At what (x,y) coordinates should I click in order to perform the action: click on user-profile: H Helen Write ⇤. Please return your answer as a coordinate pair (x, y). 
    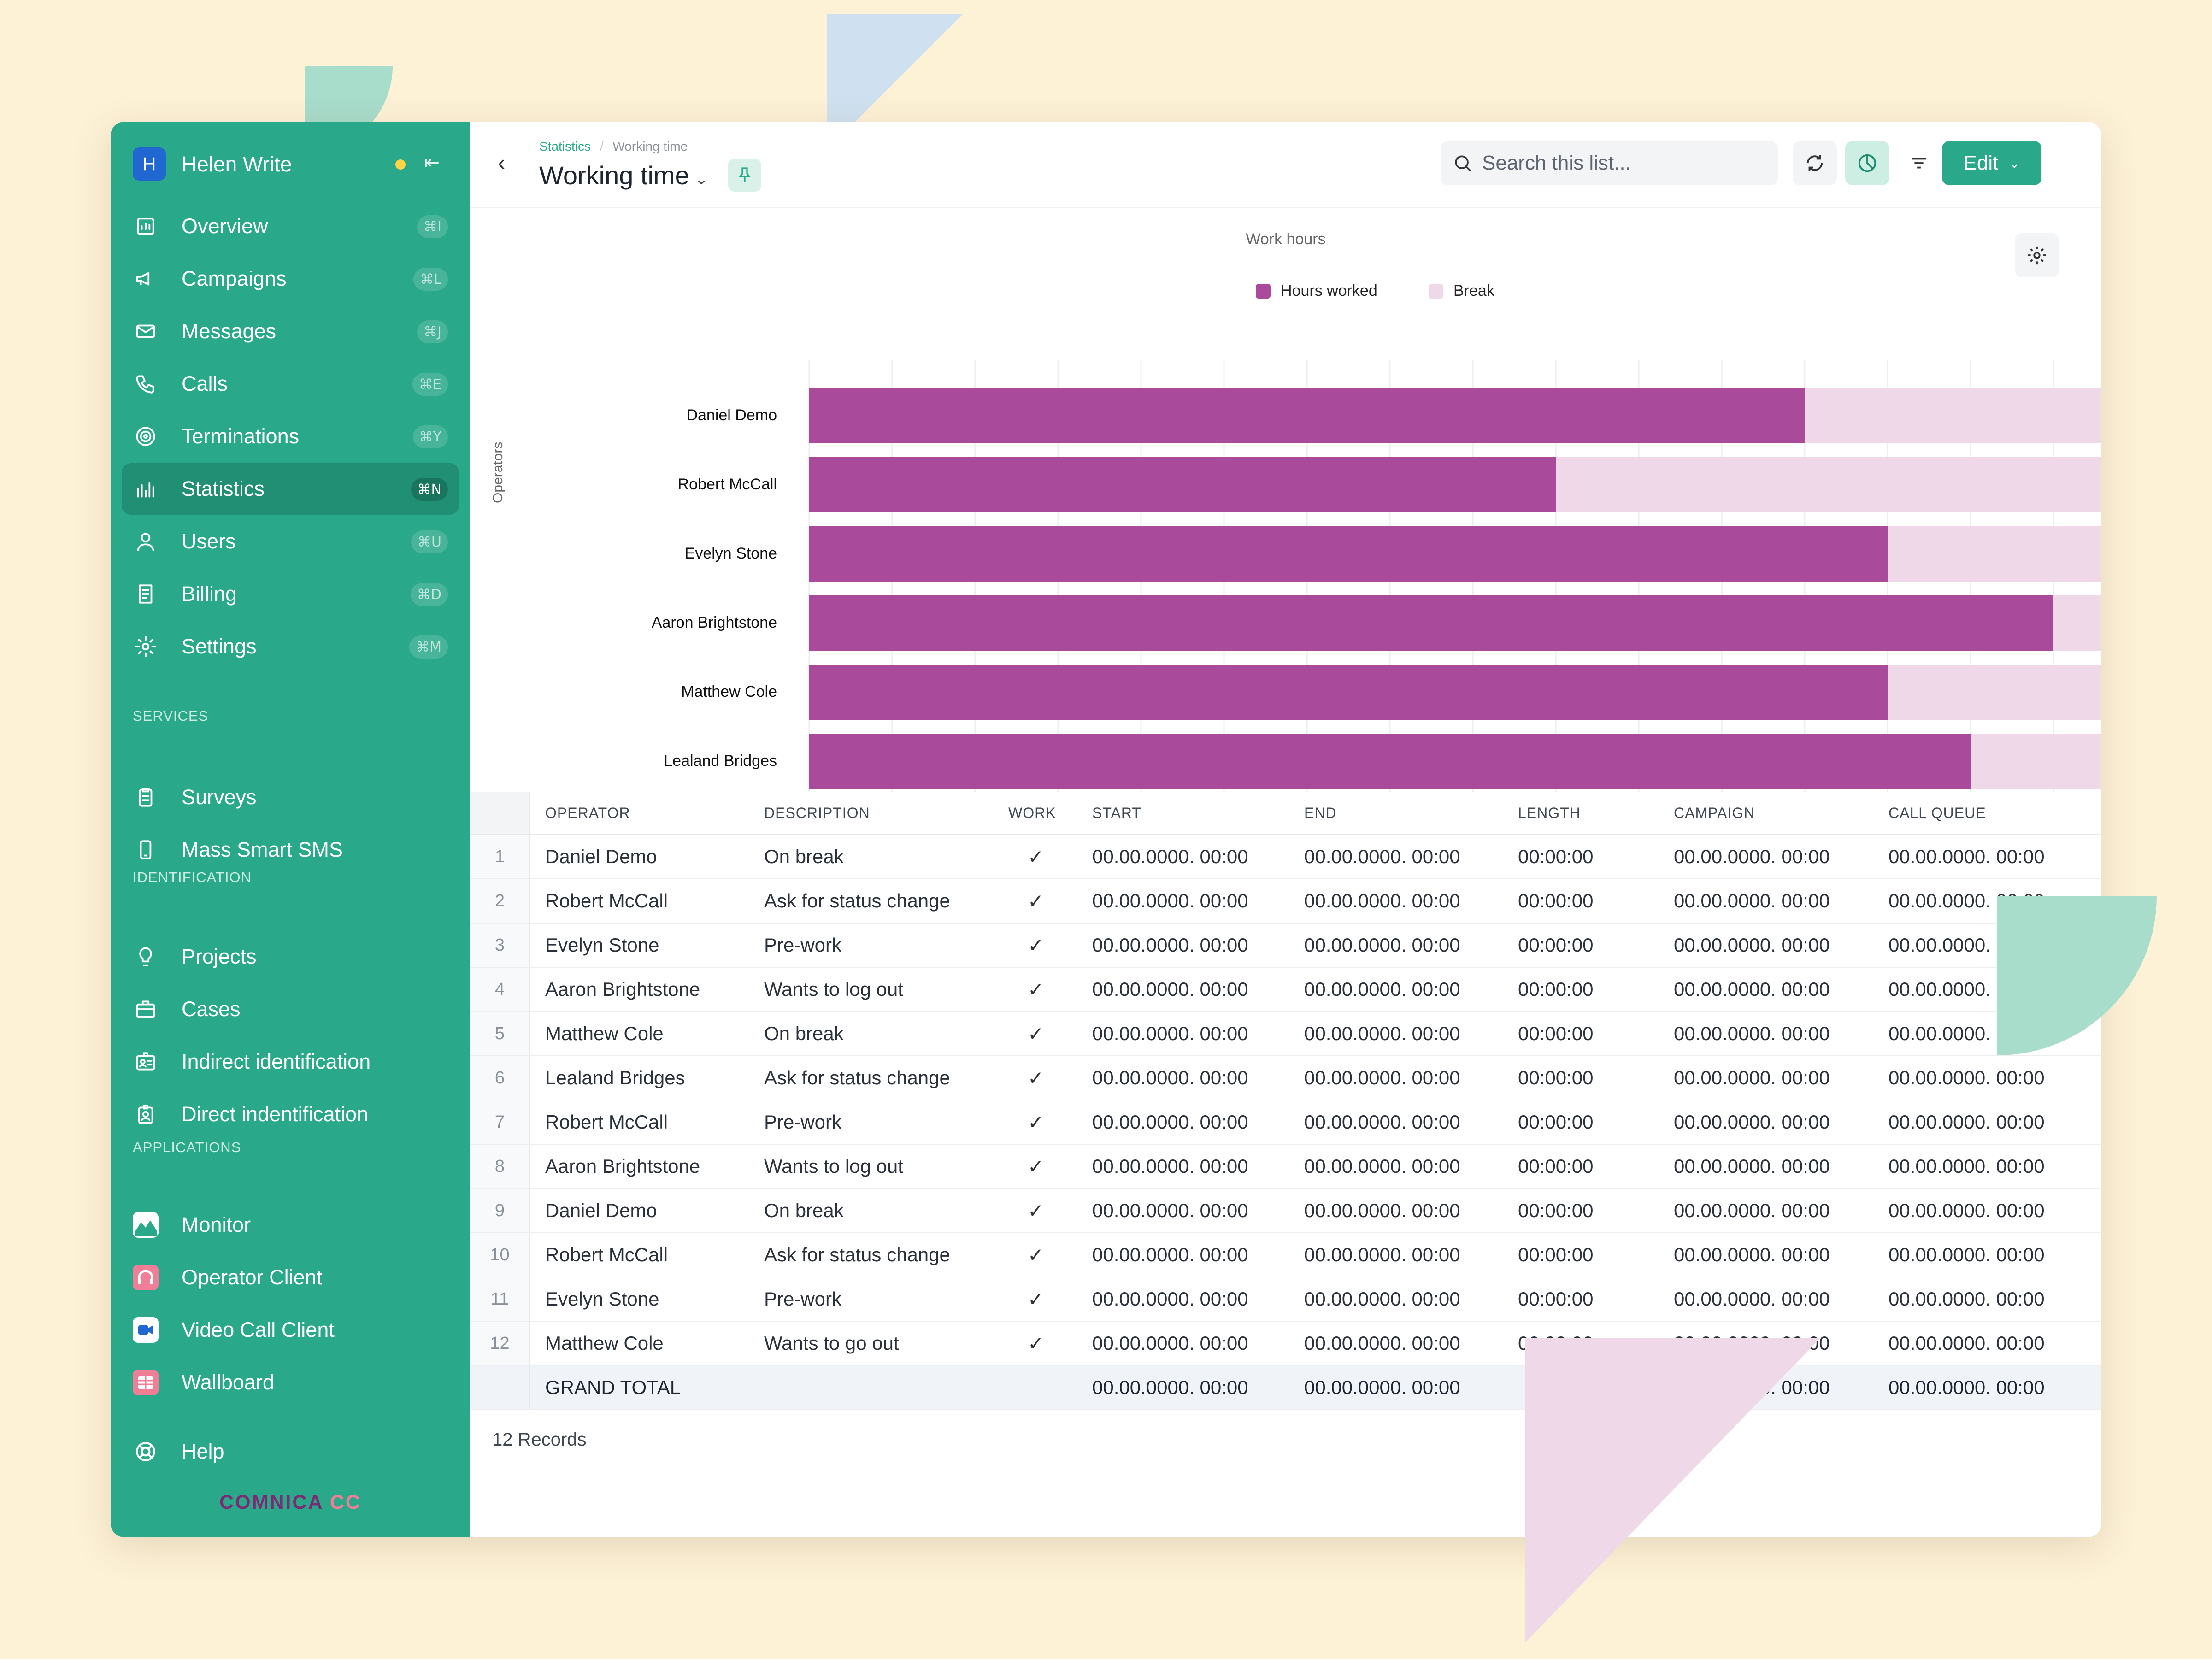
    Looking at the image, I should click on (290, 164).